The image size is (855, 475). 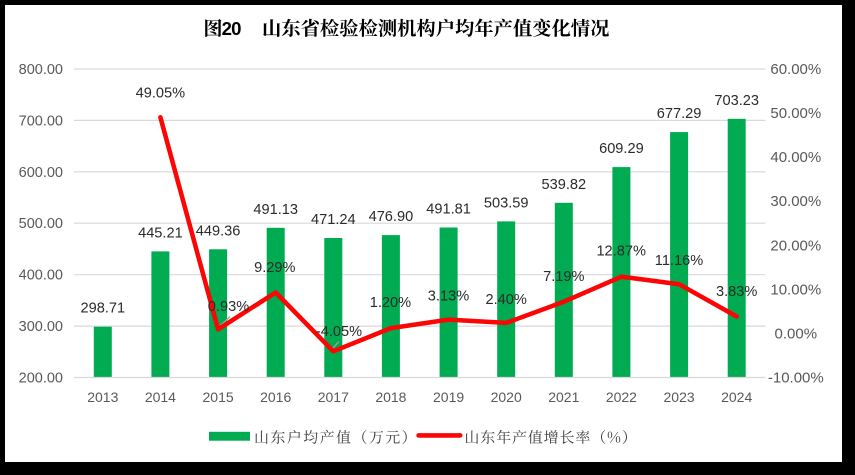 What do you see at coordinates (391, 217) in the screenshot?
I see `svg-text: 476.90` at bounding box center [391, 217].